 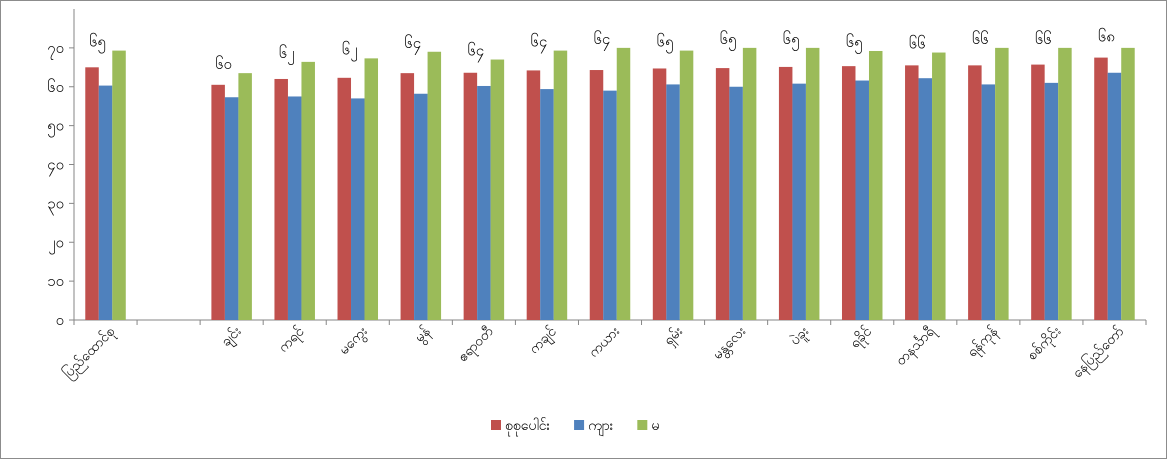 What do you see at coordinates (605, 342) in the screenshot?
I see `x-category-label: ကယား` at bounding box center [605, 342].